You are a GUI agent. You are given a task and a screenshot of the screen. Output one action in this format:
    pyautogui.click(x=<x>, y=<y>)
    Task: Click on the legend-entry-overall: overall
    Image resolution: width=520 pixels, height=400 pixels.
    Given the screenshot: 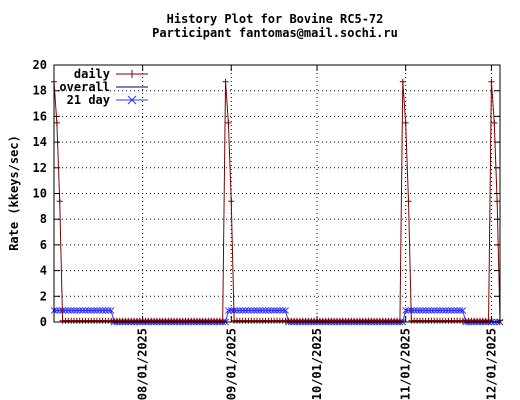 What is the action you would take?
    pyautogui.click(x=103, y=87)
    